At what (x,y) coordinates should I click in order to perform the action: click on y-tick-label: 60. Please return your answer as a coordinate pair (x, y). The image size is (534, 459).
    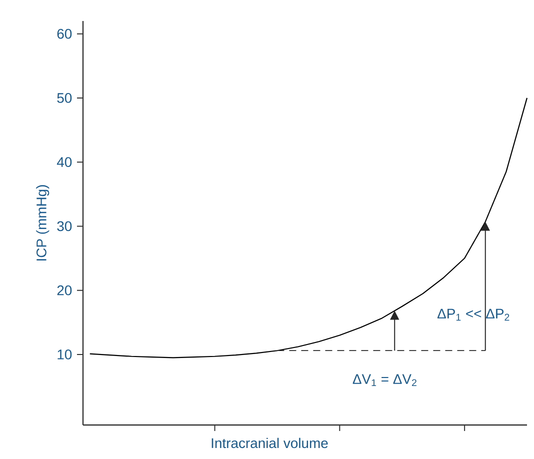
    Looking at the image, I should click on (64, 33).